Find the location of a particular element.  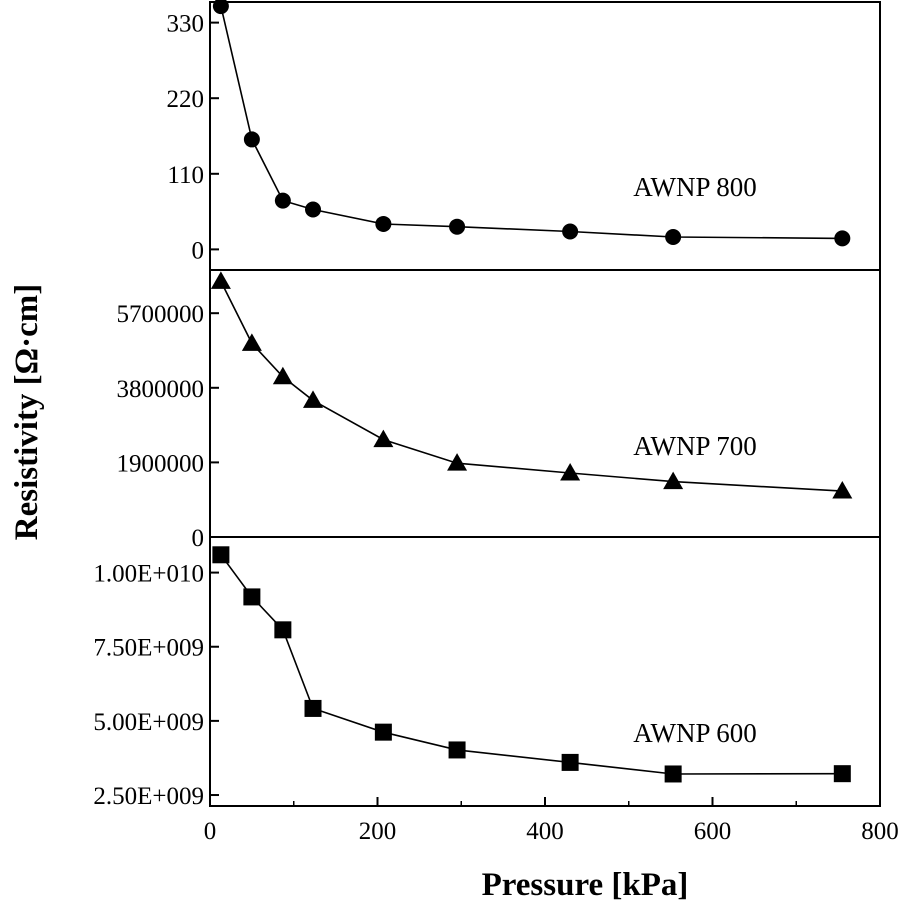

series-label: AWNP 800 is located at coordinates (695, 187).